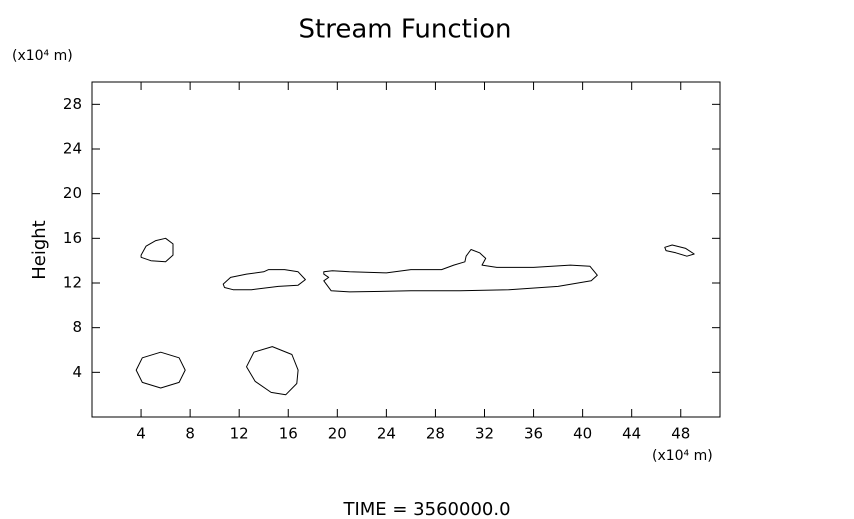 The image size is (854, 519). Describe the element at coordinates (72, 238) in the screenshot. I see `y-tick-label: 16` at that location.